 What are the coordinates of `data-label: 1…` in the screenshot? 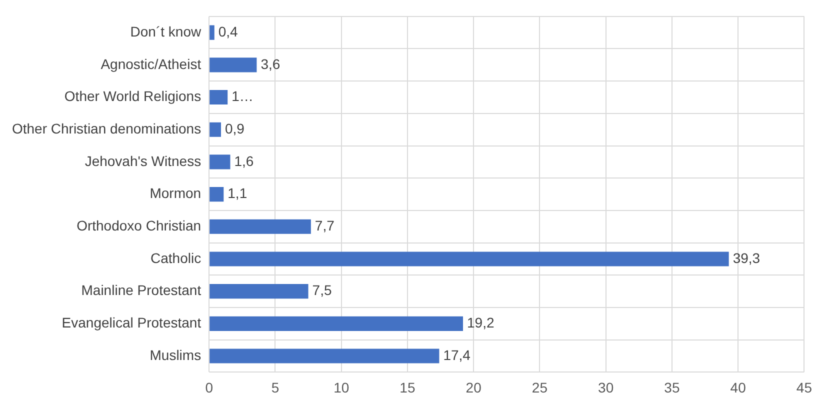 It's located at (243, 96).